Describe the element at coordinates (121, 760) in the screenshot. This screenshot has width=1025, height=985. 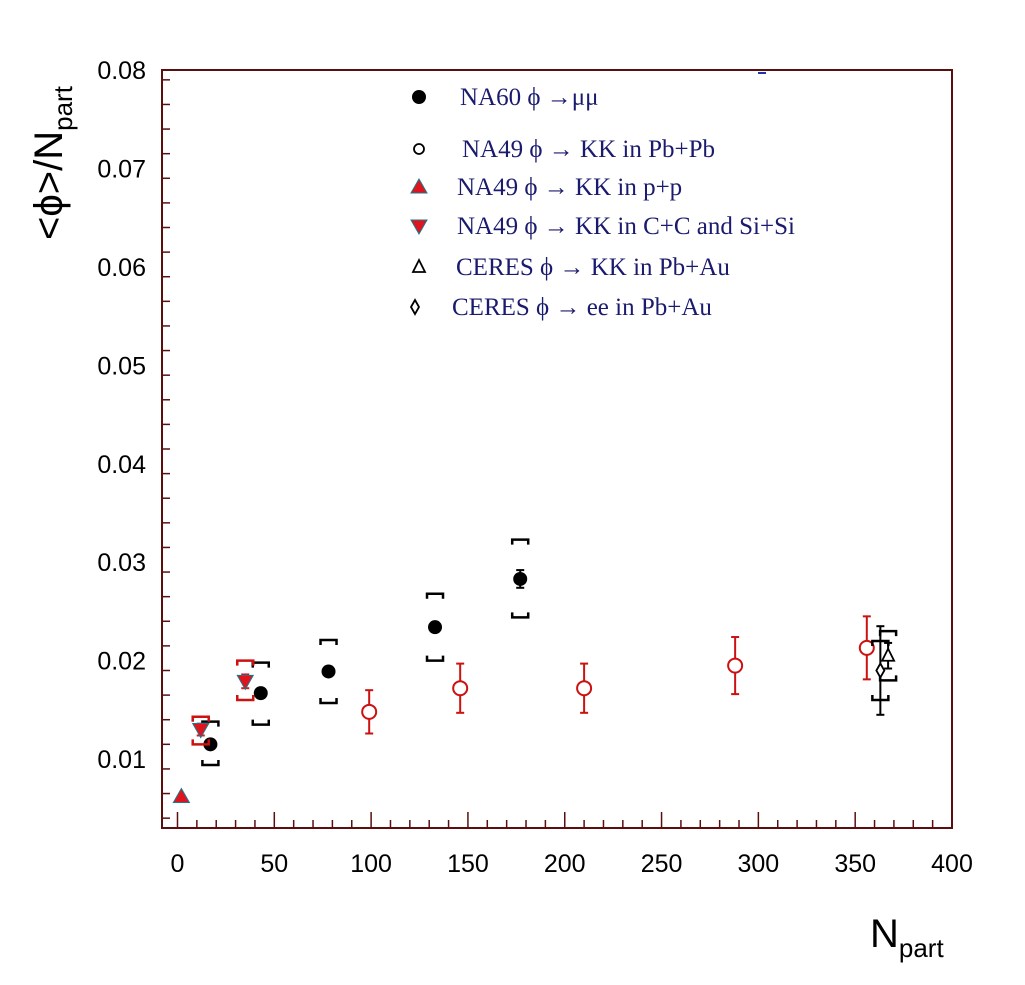
I see `y-tick-label: 0.01` at that location.